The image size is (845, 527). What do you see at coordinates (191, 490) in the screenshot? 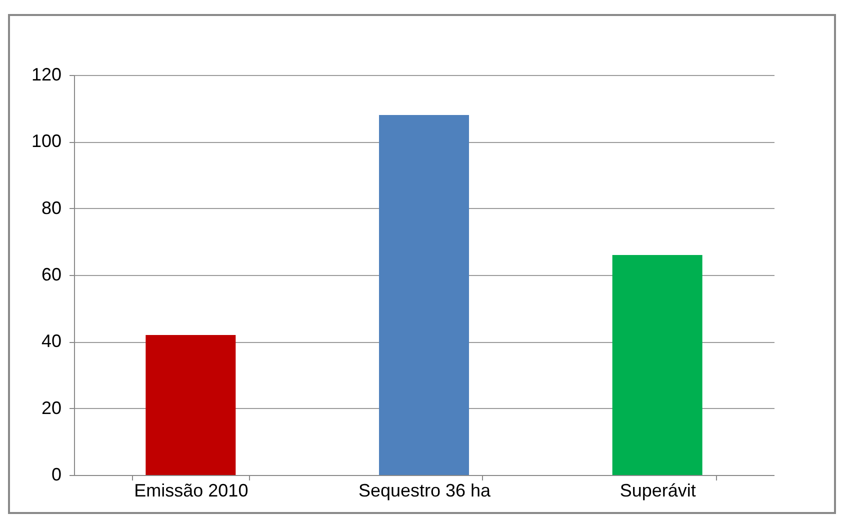
I see `x-tick-label: Emissão 2010` at bounding box center [191, 490].